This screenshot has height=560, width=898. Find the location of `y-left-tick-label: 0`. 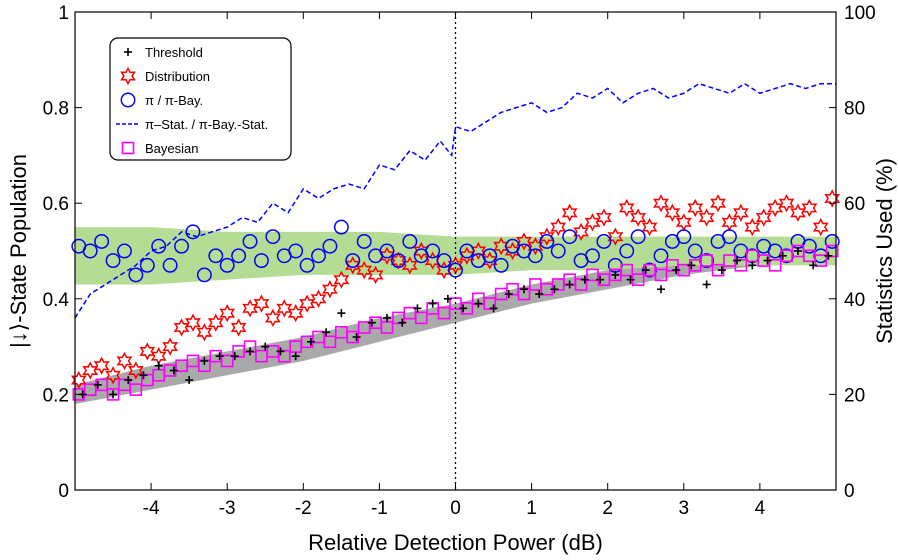

y-left-tick-label: 0 is located at coordinates (63, 491).